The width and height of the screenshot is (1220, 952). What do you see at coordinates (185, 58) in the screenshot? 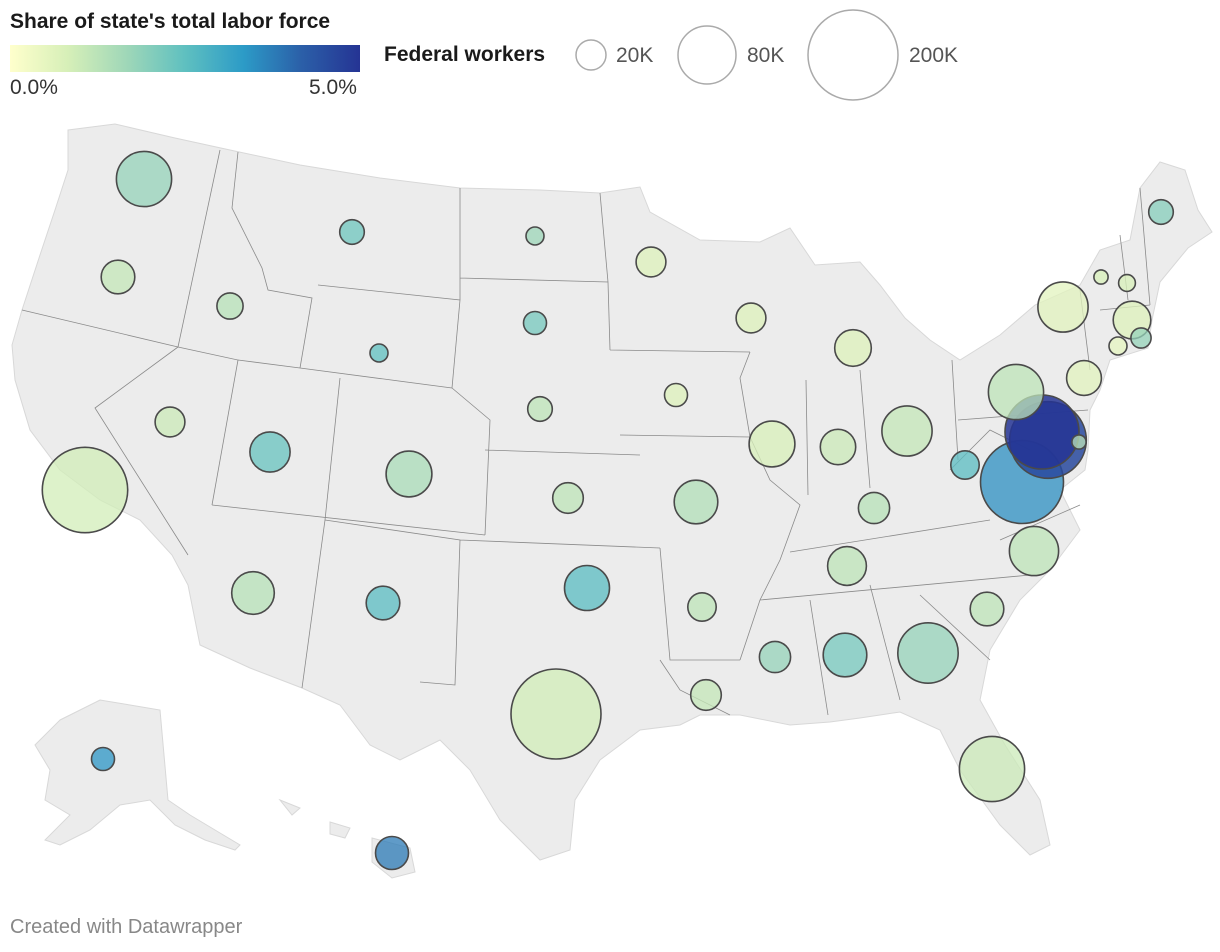
I see `color-ramp` at bounding box center [185, 58].